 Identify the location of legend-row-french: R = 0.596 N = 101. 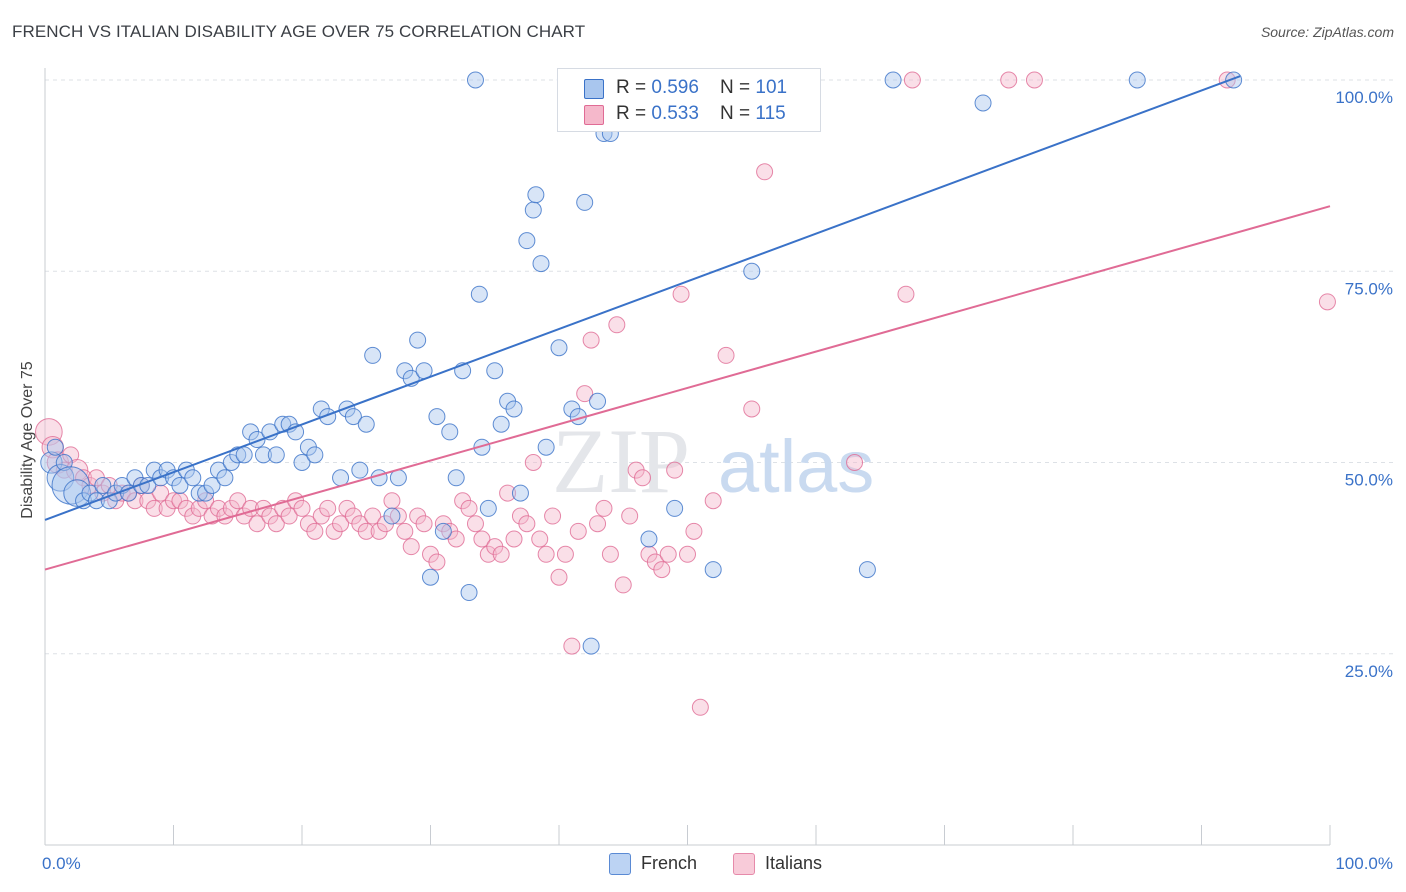
(689, 88).